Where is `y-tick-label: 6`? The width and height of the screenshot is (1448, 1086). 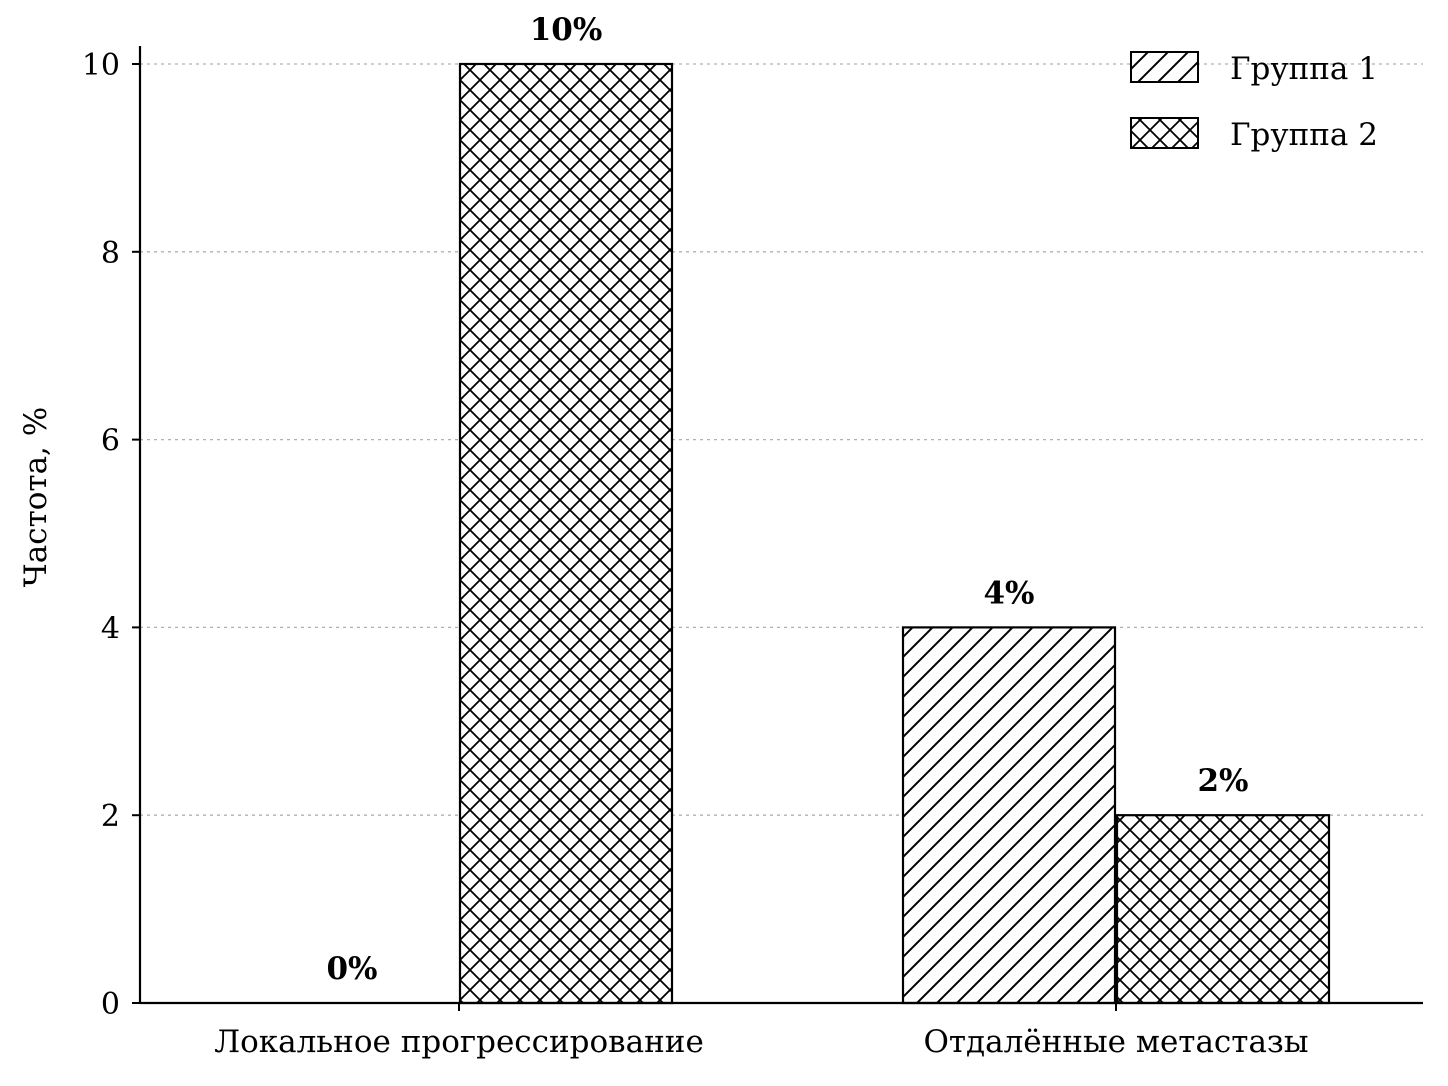 y-tick-label: 6 is located at coordinates (110, 441).